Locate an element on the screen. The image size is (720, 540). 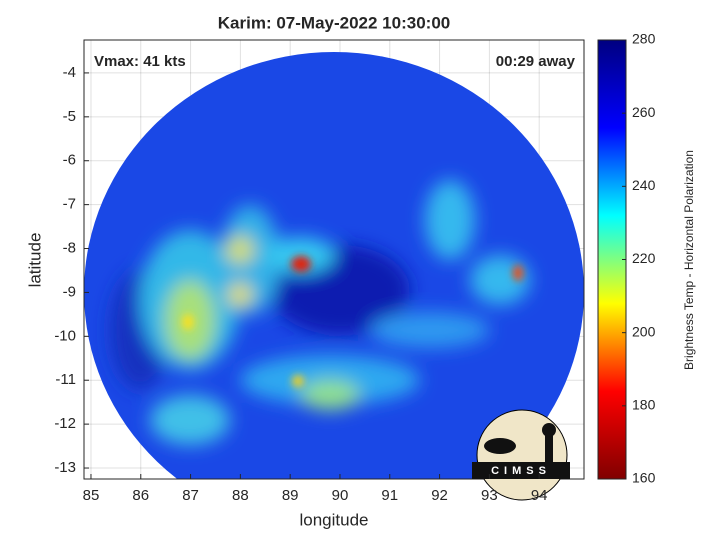
y-tick-label: -6 is located at coordinates (69, 160).